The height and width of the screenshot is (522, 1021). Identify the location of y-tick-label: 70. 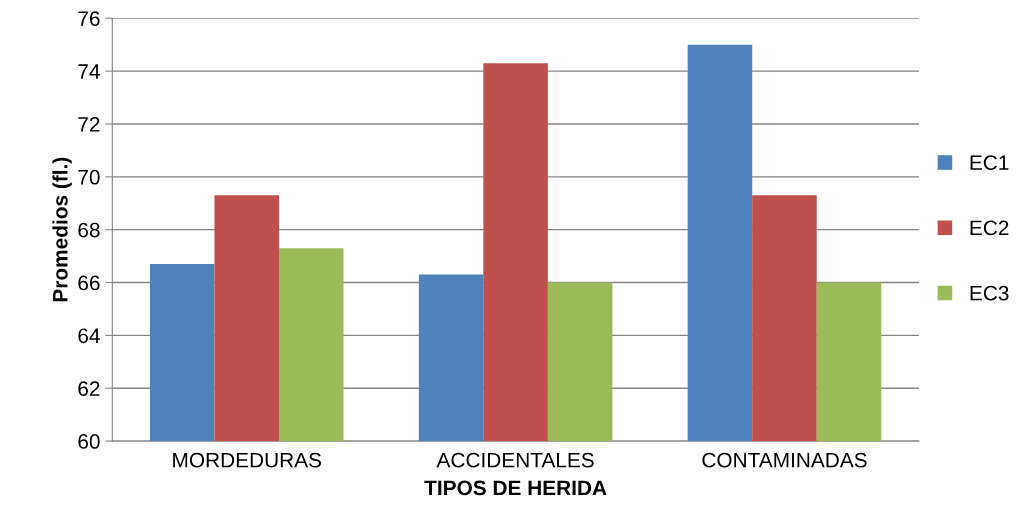
(89, 177).